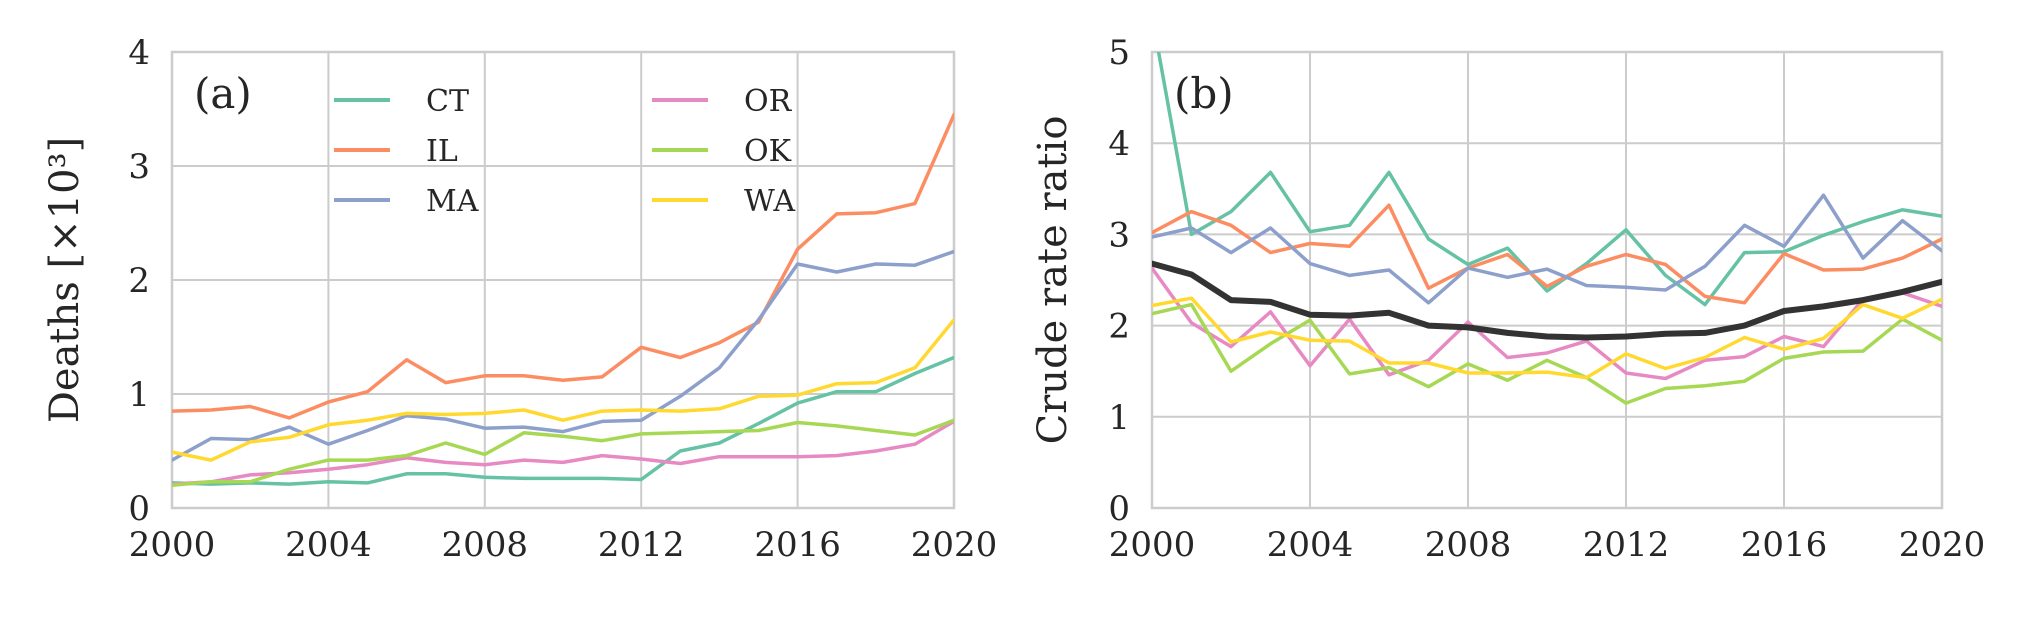 The image size is (2034, 628). Describe the element at coordinates (1053, 280) in the screenshot. I see `y-axis-title: Crude rate ratio` at that location.